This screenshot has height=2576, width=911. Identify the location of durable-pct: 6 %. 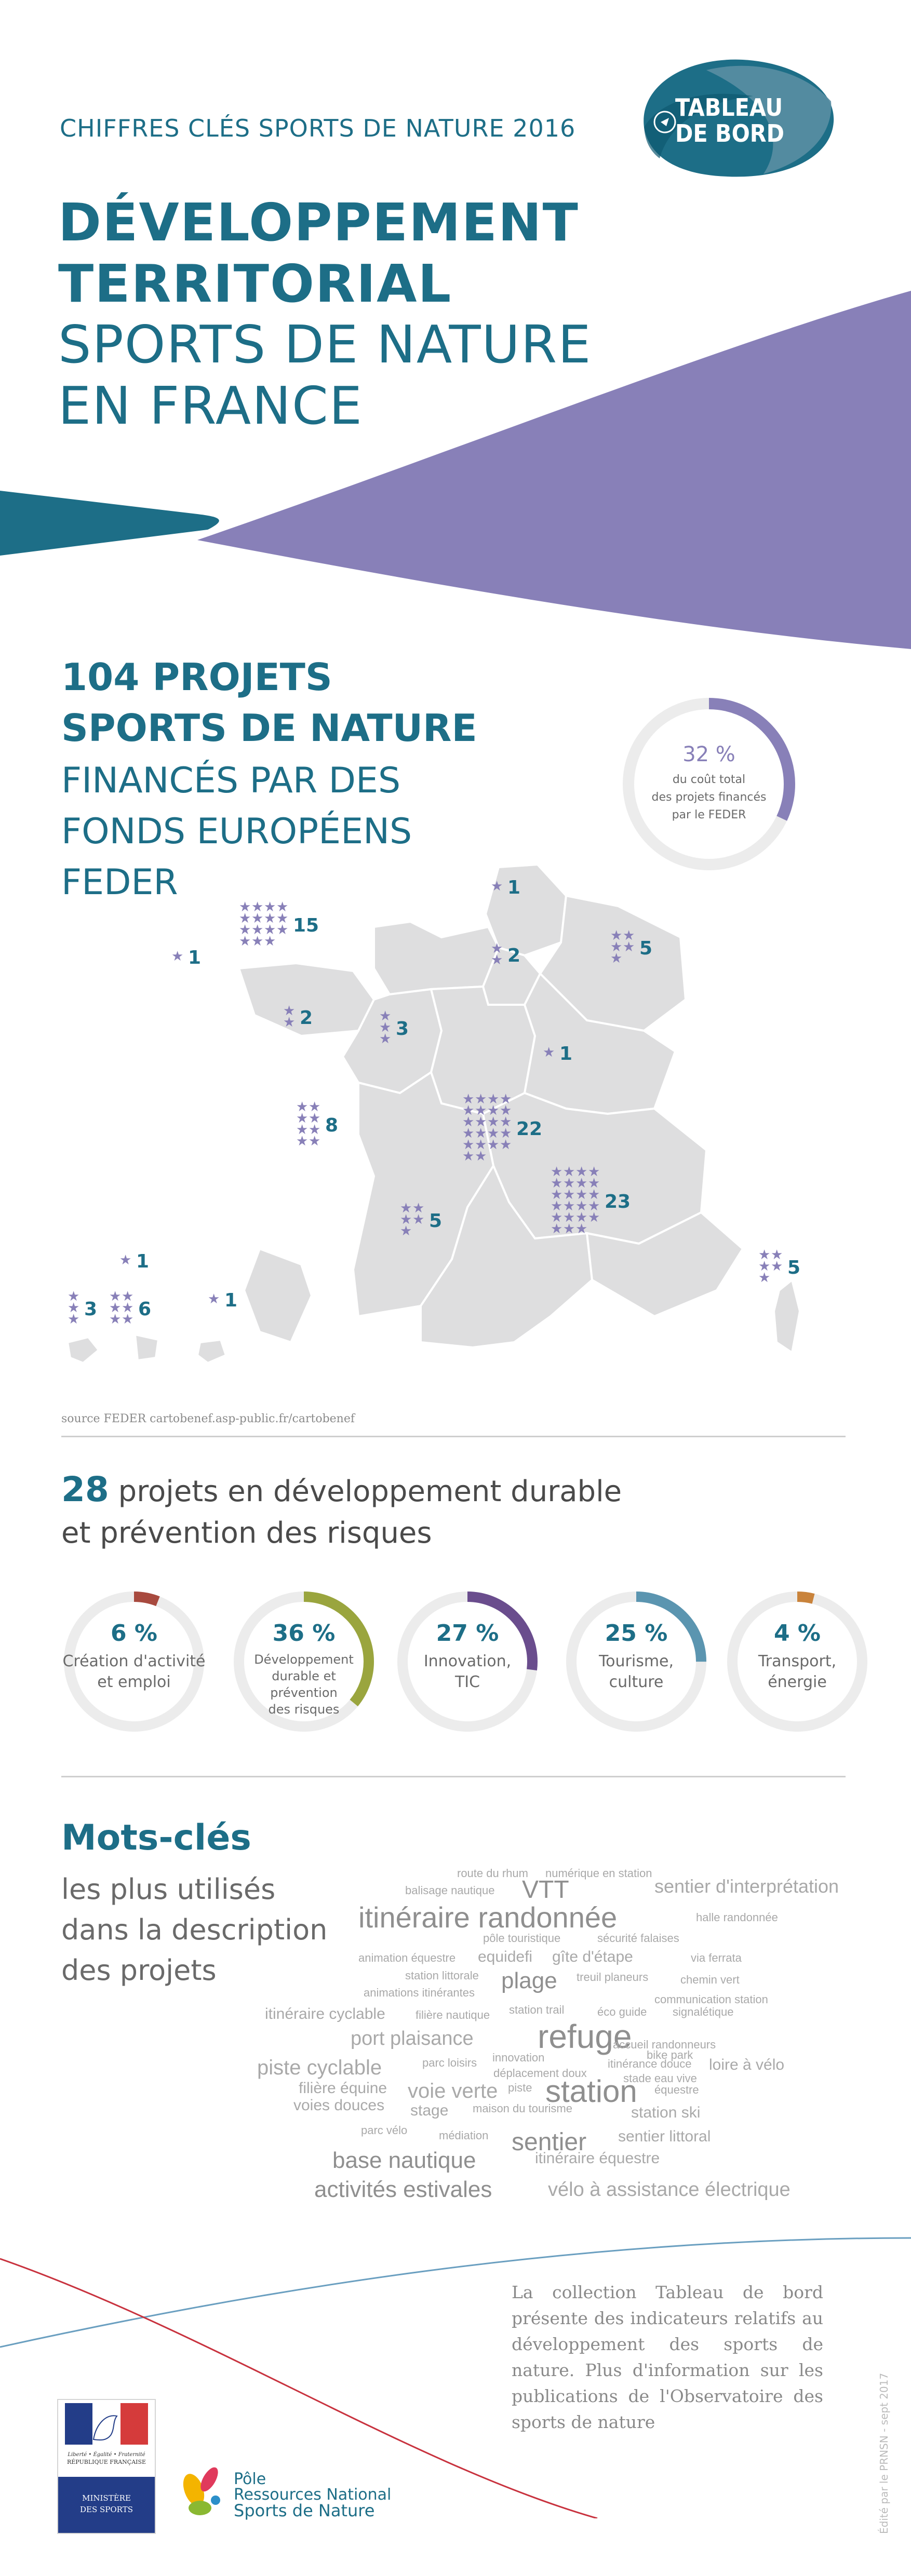
(134, 1633).